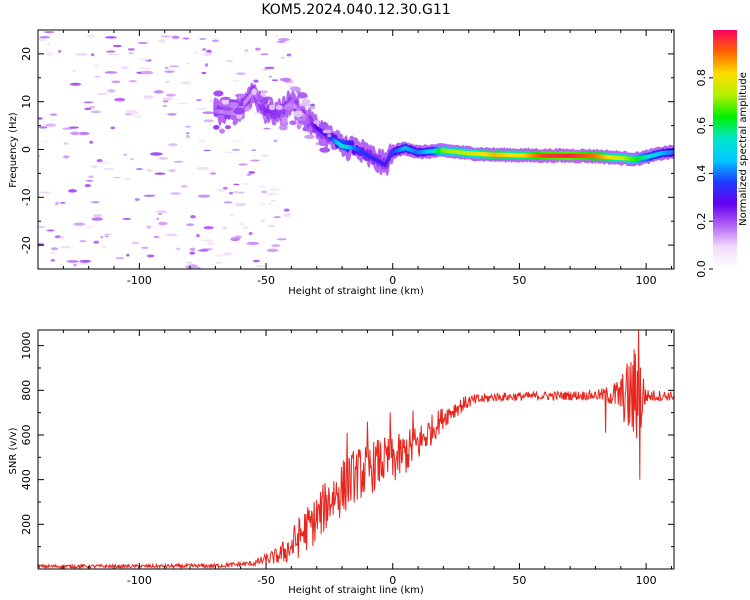 Image resolution: width=750 pixels, height=600 pixels. Describe the element at coordinates (26, 54) in the screenshot. I see `spectrogram-y-tick-label: 20` at that location.